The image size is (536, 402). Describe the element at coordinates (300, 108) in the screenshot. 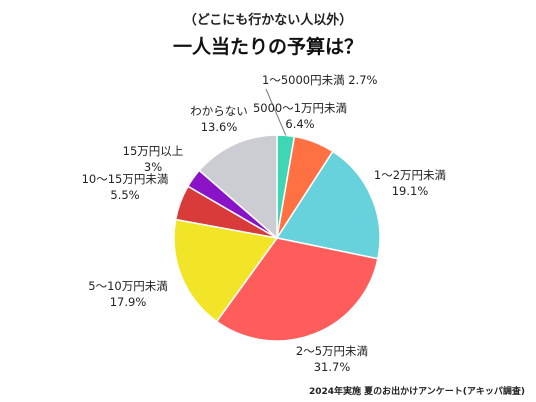

I see `slice-label: 5000〜1万円未満` at that location.